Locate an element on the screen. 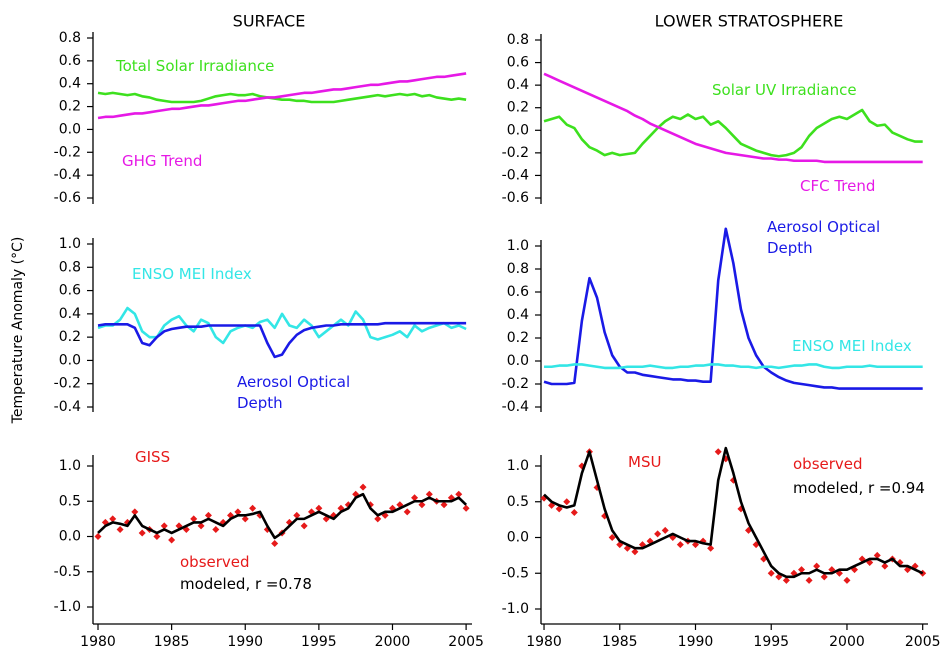  annotation: GISS is located at coordinates (153, 457).